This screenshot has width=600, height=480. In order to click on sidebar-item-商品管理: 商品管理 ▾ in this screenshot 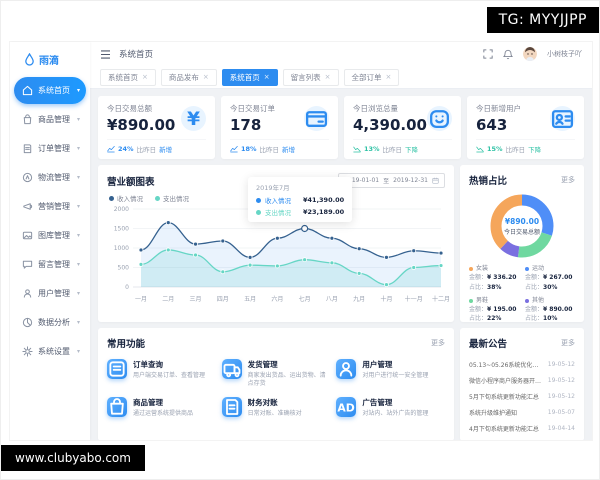, I will do `click(50, 119)`.